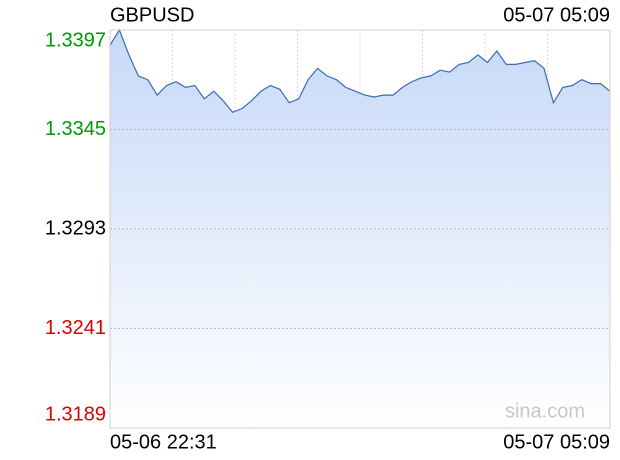 This screenshot has height=460, width=620. Describe the element at coordinates (556, 15) in the screenshot. I see `timestamp: 05-07 05:09` at that location.